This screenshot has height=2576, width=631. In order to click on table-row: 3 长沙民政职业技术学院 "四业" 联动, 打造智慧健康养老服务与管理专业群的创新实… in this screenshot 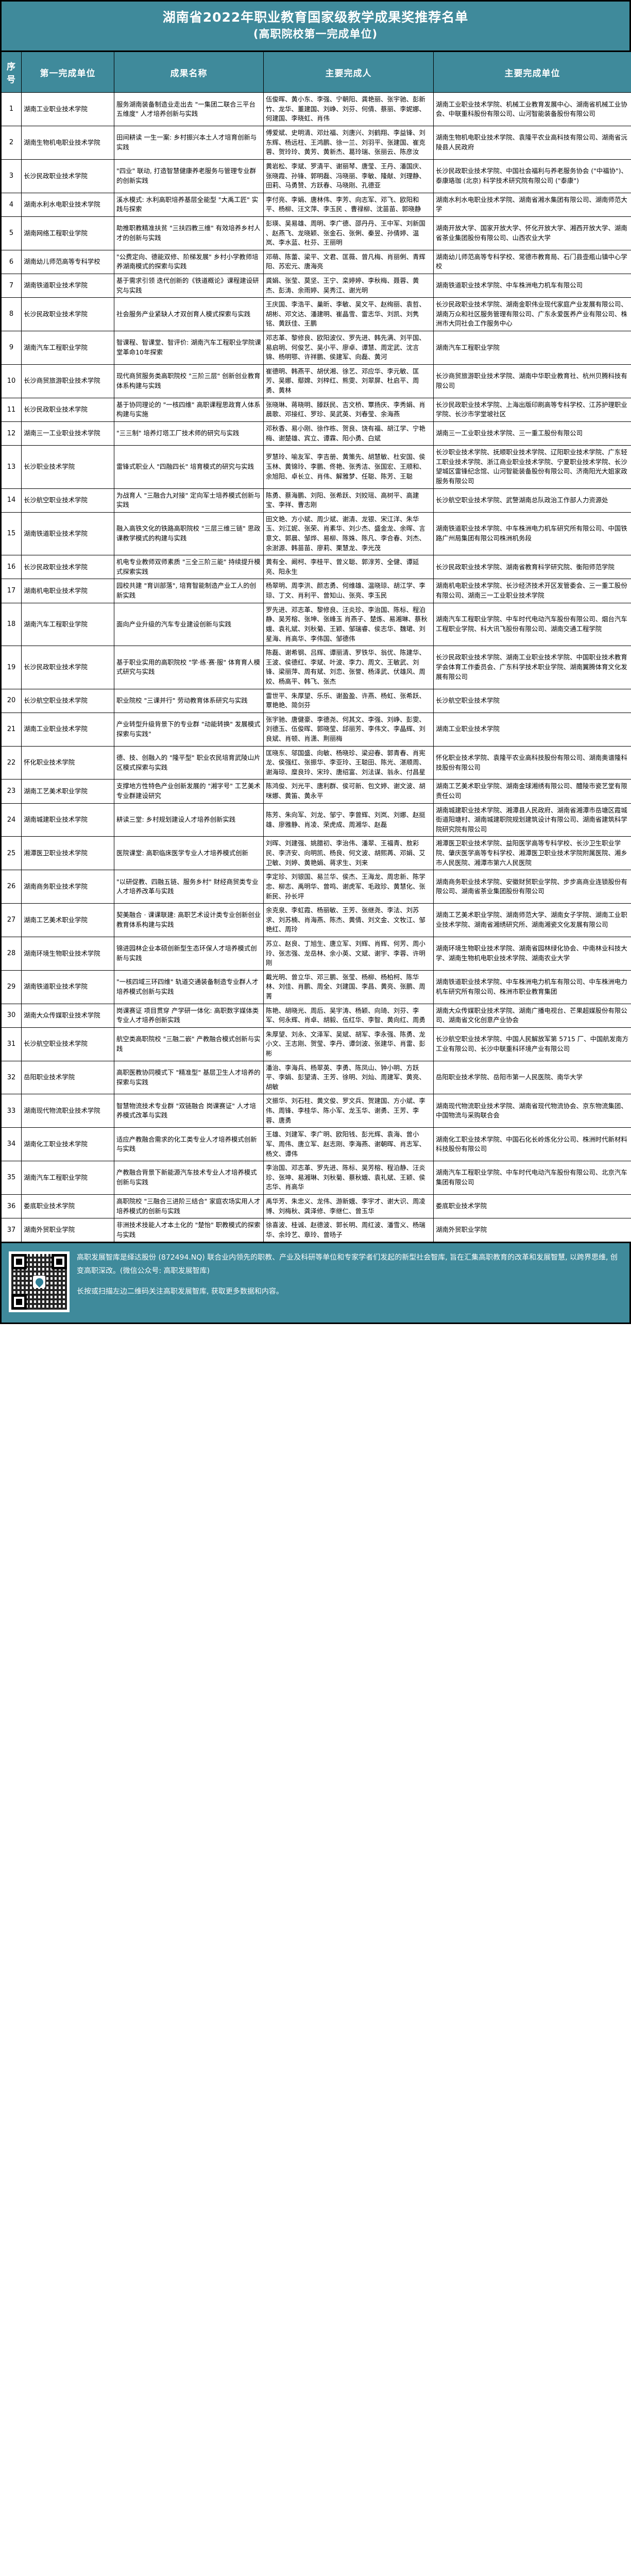, I will do `click(316, 176)`.